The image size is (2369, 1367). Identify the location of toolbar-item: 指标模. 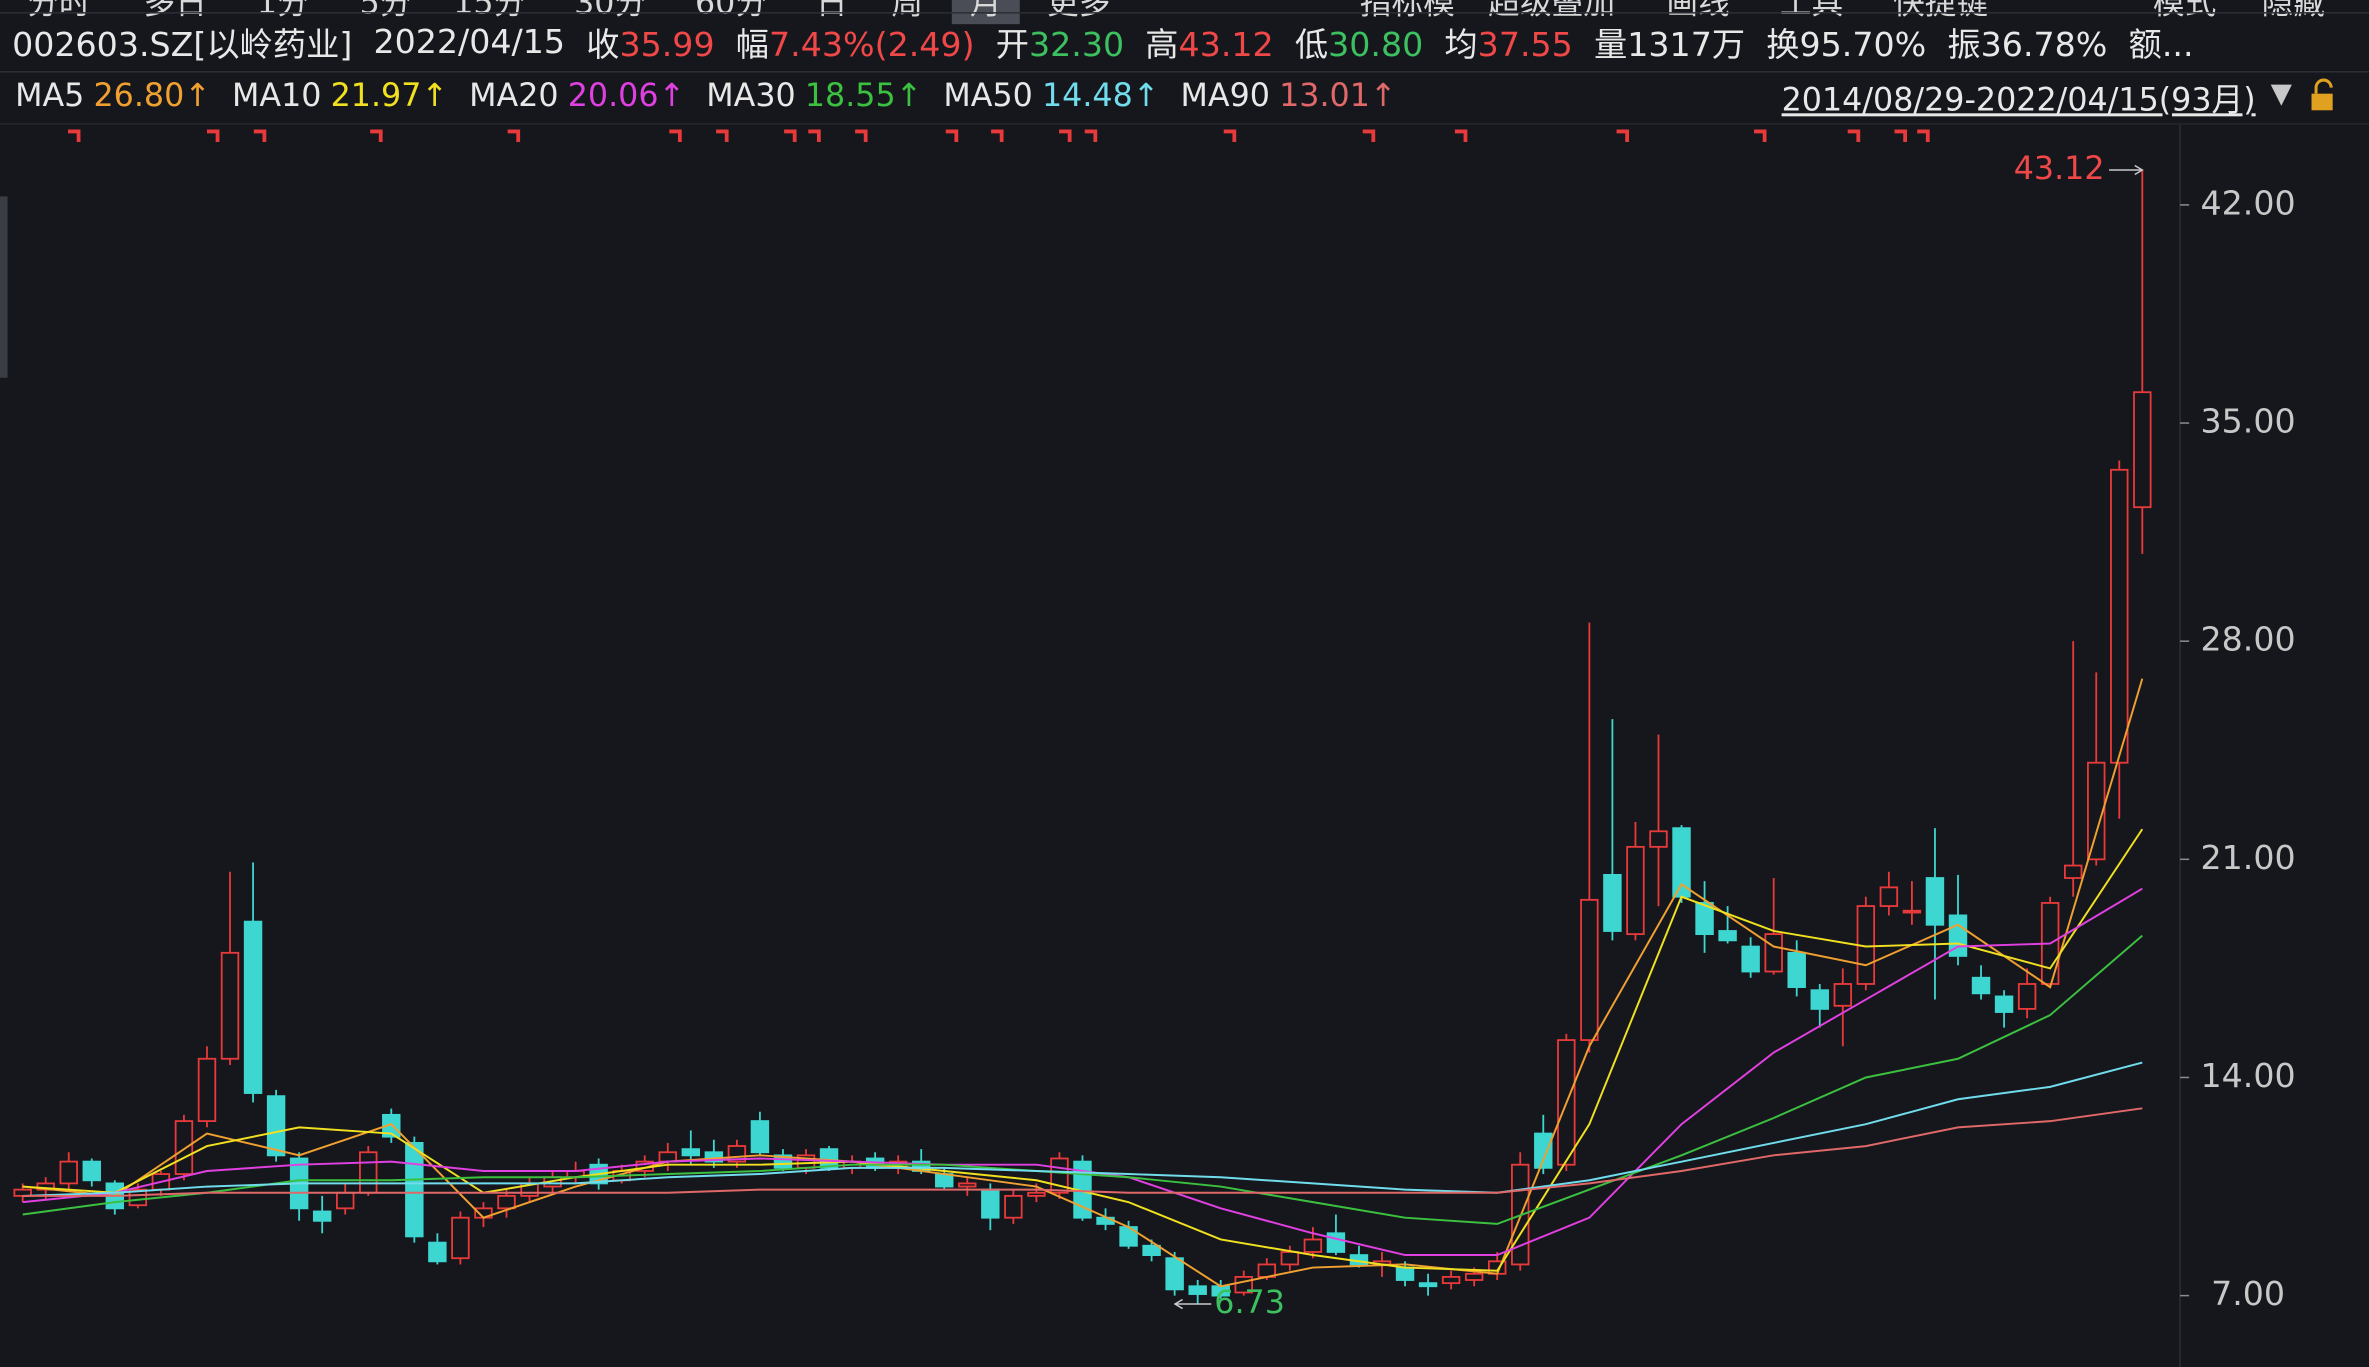
(1407, 11).